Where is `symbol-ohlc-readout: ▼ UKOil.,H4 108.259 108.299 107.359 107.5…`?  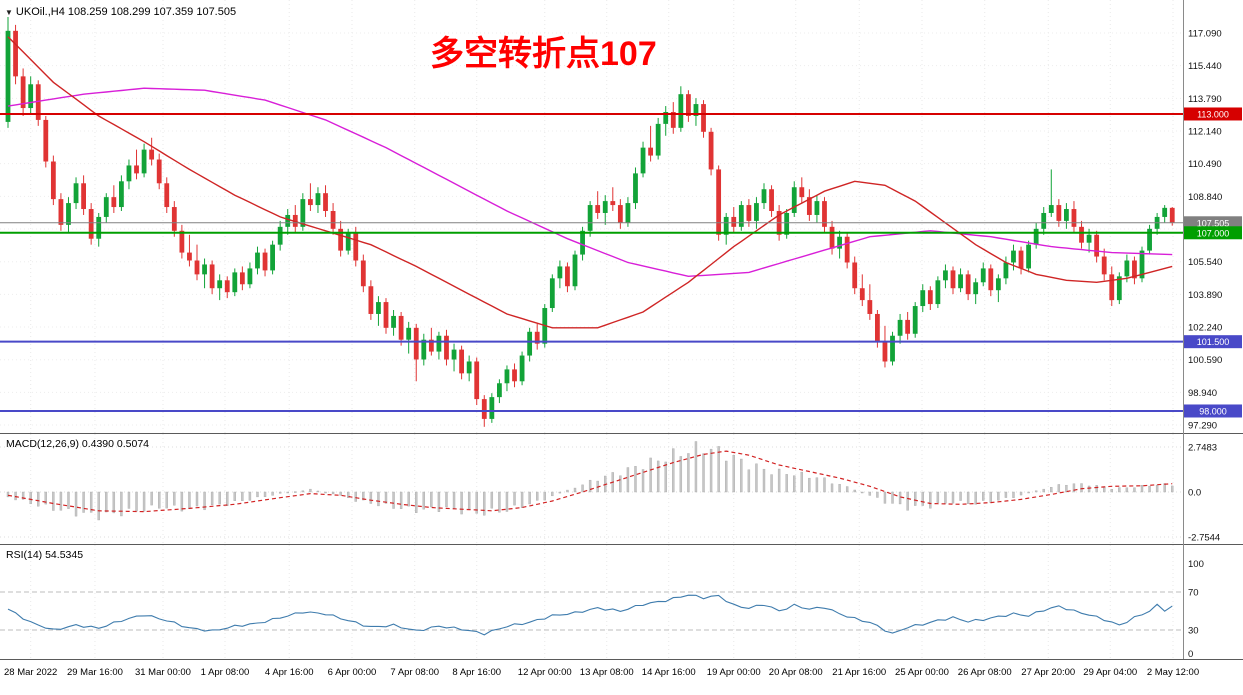 symbol-ohlc-readout: ▼ UKOil.,H4 108.259 108.299 107.359 107.5… is located at coordinates (120, 12).